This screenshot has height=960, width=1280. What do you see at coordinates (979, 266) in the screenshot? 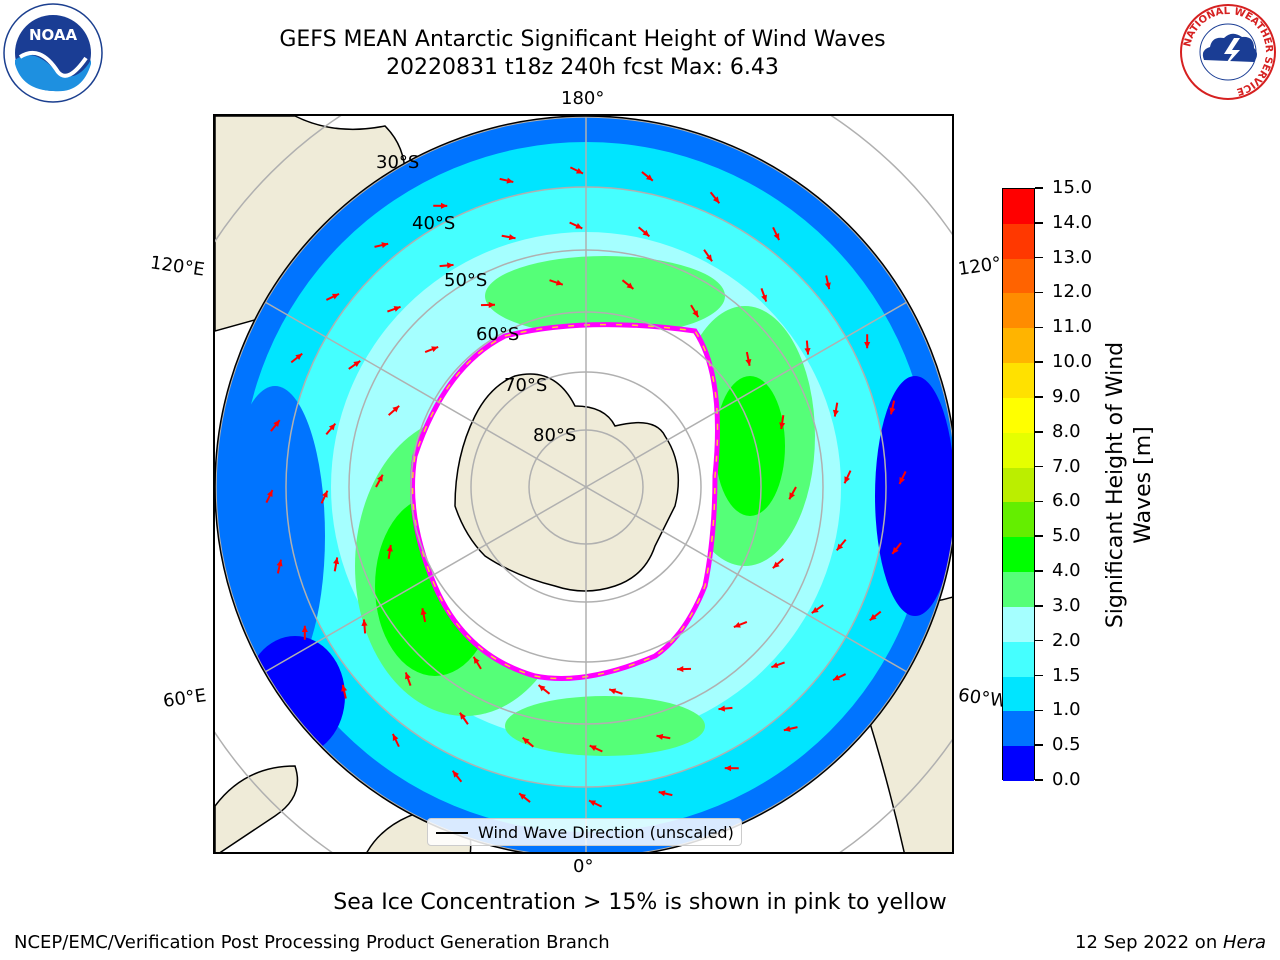
I see `lon-label-upper-right: 120°` at bounding box center [979, 266].